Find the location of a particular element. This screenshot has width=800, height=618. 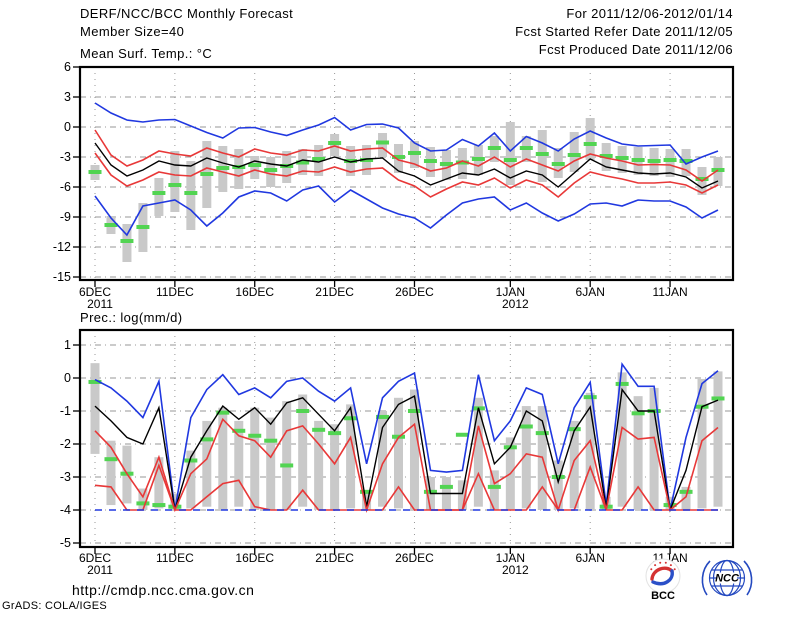

page-title: DERF/NCC/BCC Monthly Forecast is located at coordinates (187, 13).